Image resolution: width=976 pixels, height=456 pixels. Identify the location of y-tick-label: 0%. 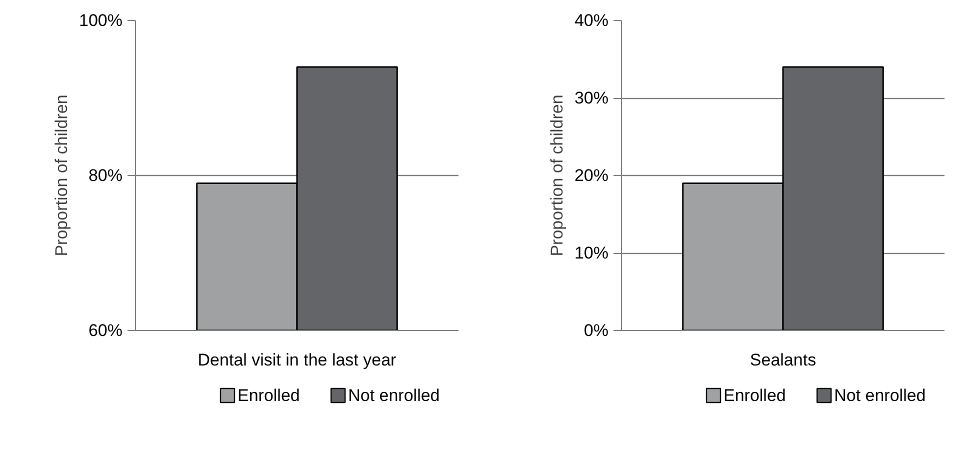
(596, 330).